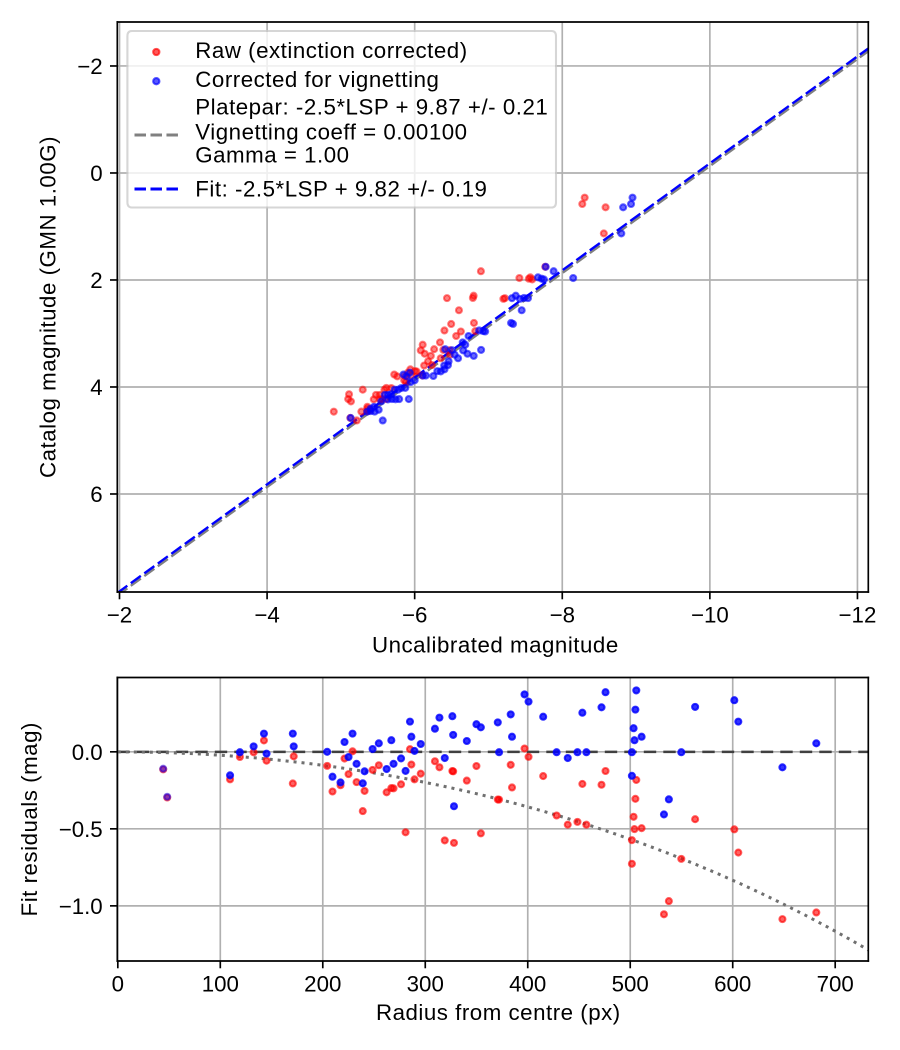 The width and height of the screenshot is (900, 1050). Describe the element at coordinates (630, 984) in the screenshot. I see `svg-text: 500` at that location.